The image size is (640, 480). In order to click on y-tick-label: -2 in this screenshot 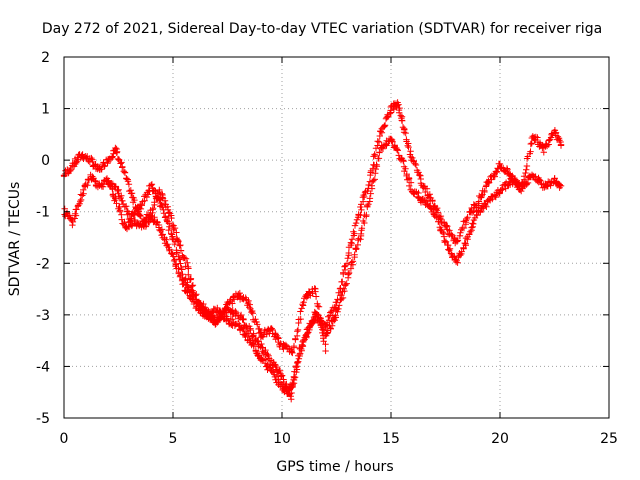, I will do `click(43, 264)`.